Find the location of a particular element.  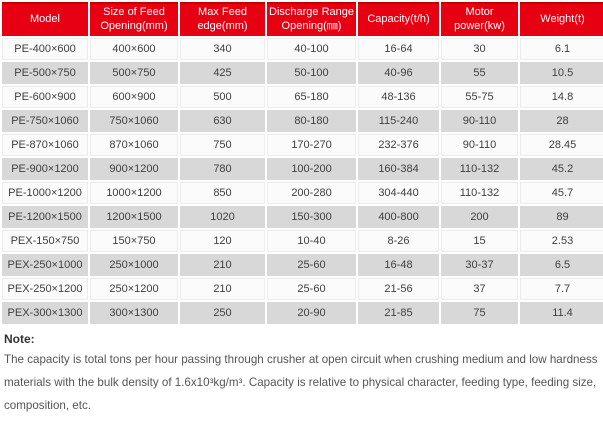

table-cell: 850 is located at coordinates (222, 193).